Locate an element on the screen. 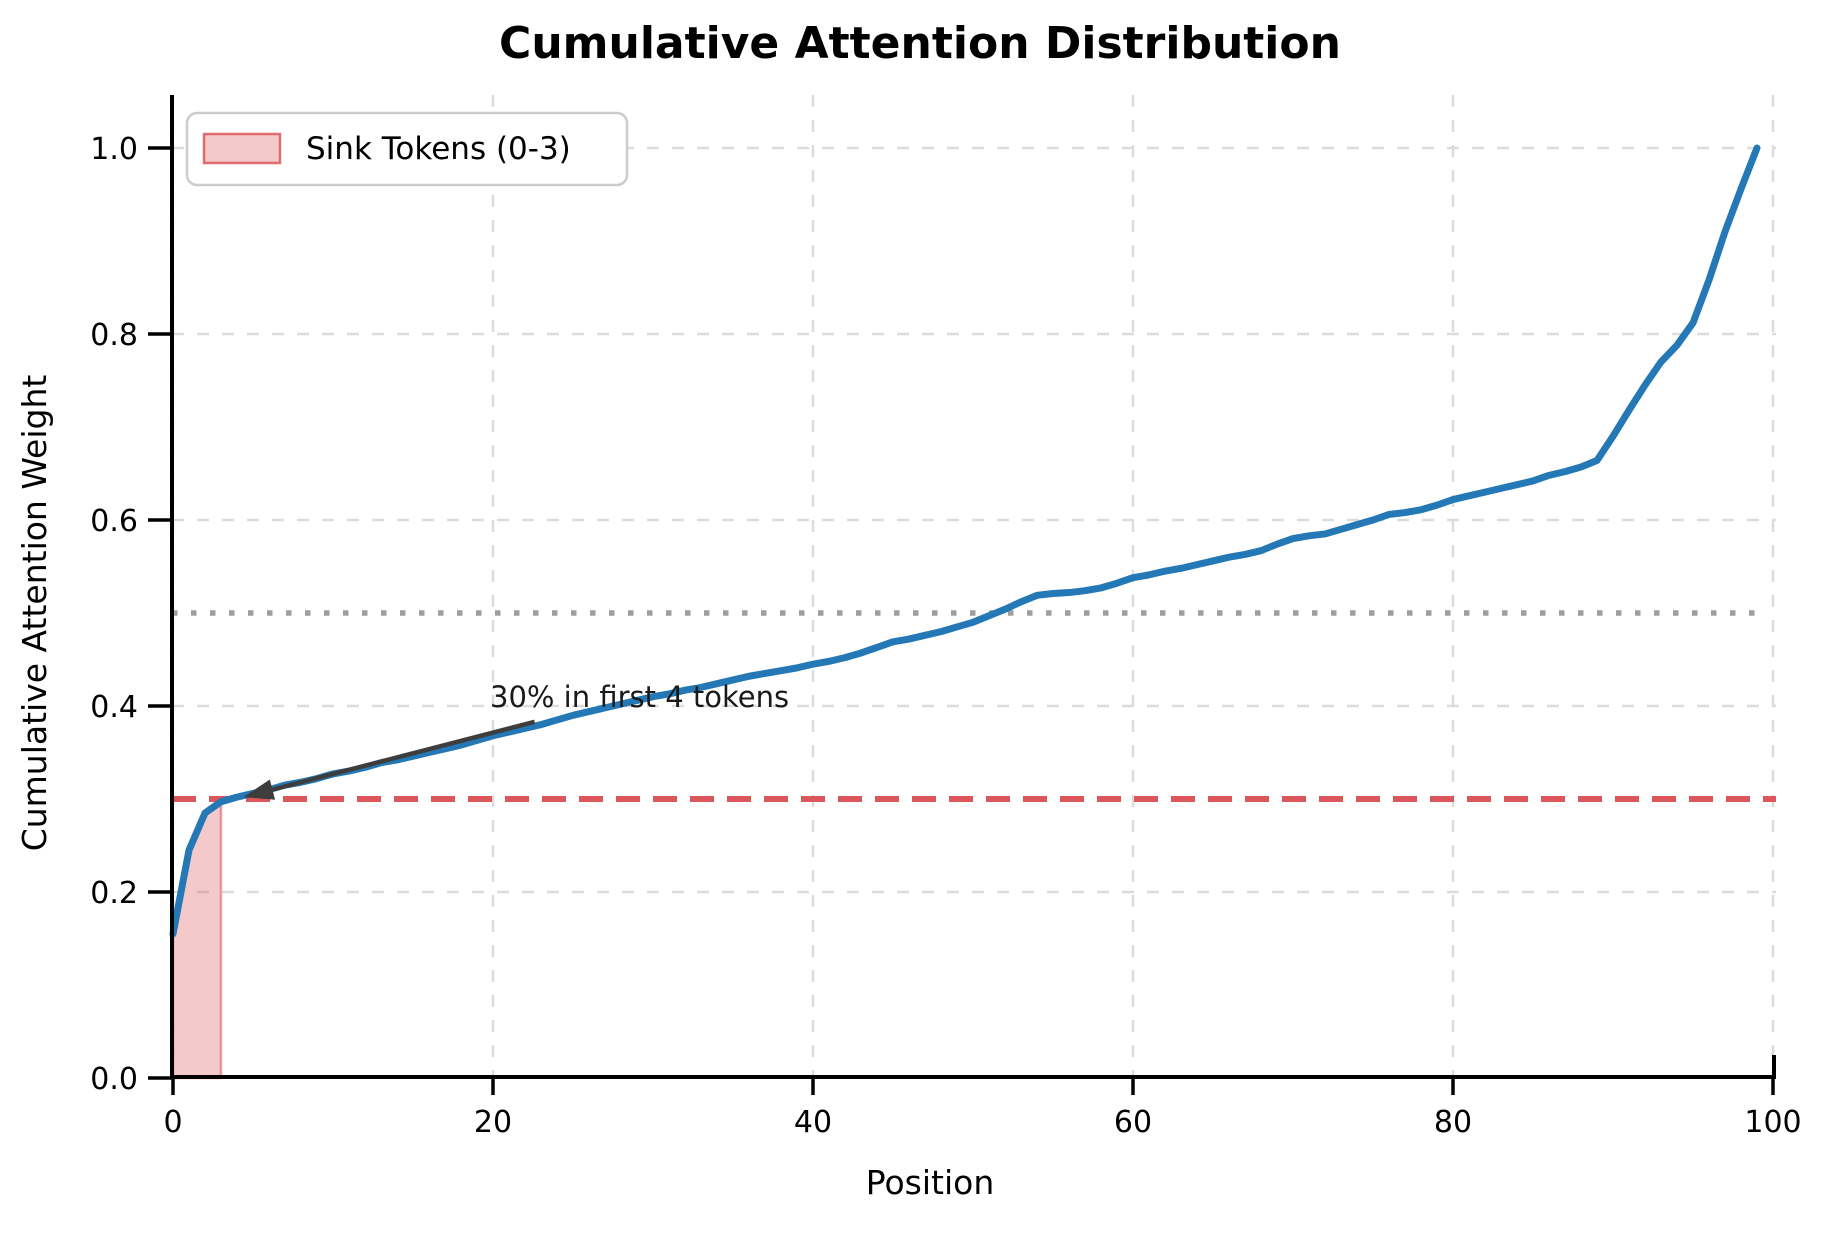 Image resolution: width=1834 pixels, height=1234 pixels. legend-entry-label: Sink Tokens (0-3) is located at coordinates (438, 149).